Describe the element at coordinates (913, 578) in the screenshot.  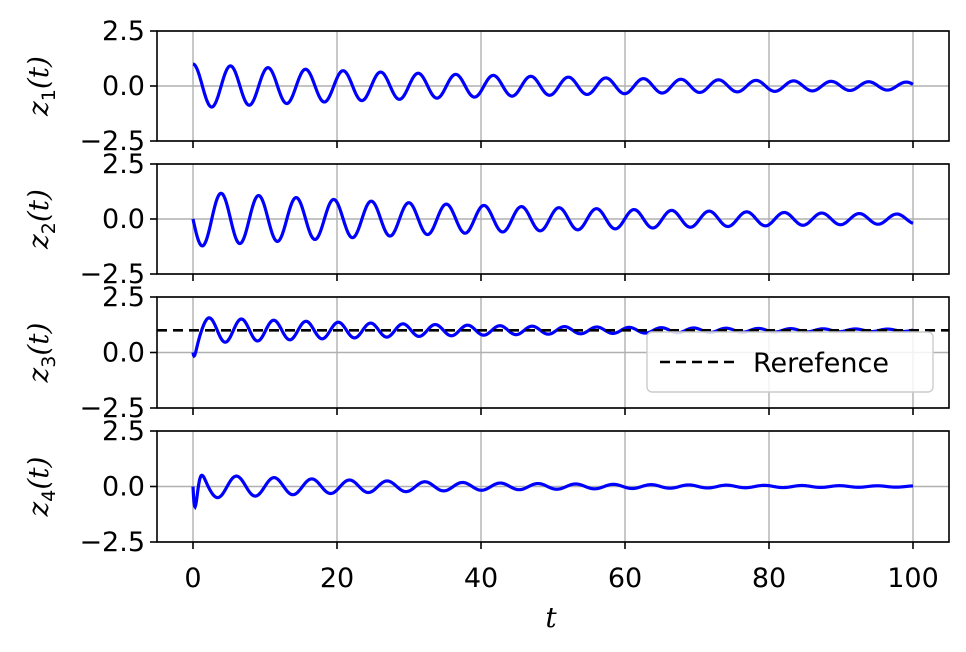
I see `x-tick-label: 100` at that location.